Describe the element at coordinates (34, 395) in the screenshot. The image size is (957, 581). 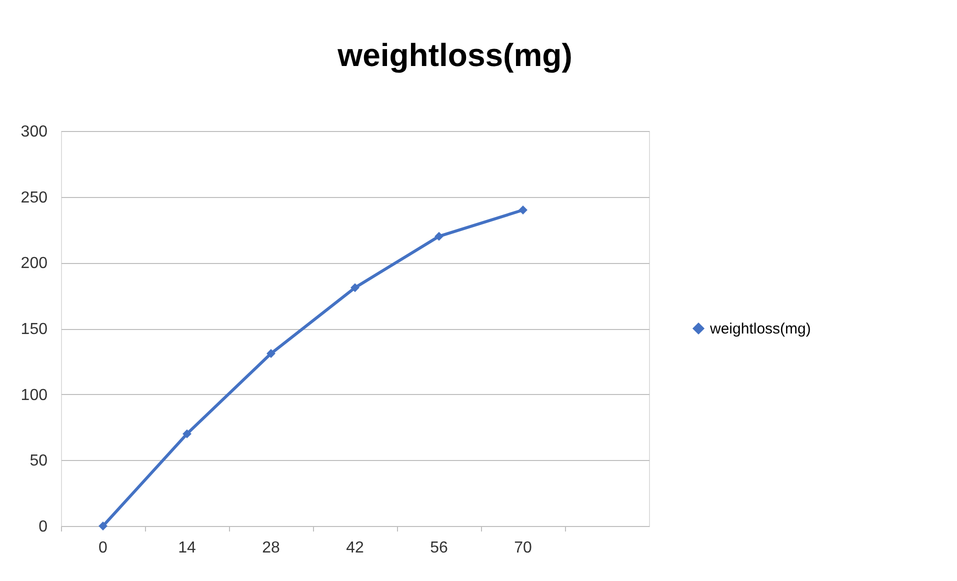
I see `y-tick-label: 100` at that location.